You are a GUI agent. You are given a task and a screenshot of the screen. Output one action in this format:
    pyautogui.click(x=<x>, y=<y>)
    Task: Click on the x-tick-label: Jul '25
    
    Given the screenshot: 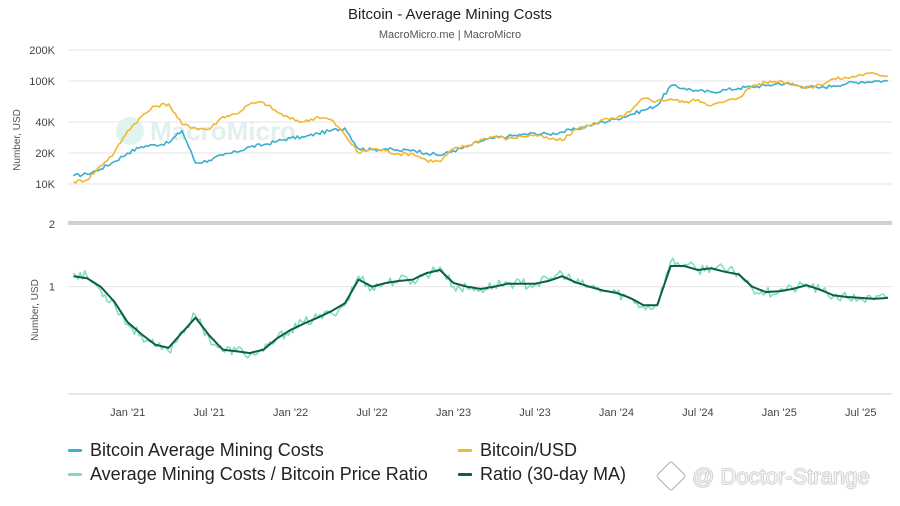 What is the action you would take?
    pyautogui.click(x=860, y=413)
    